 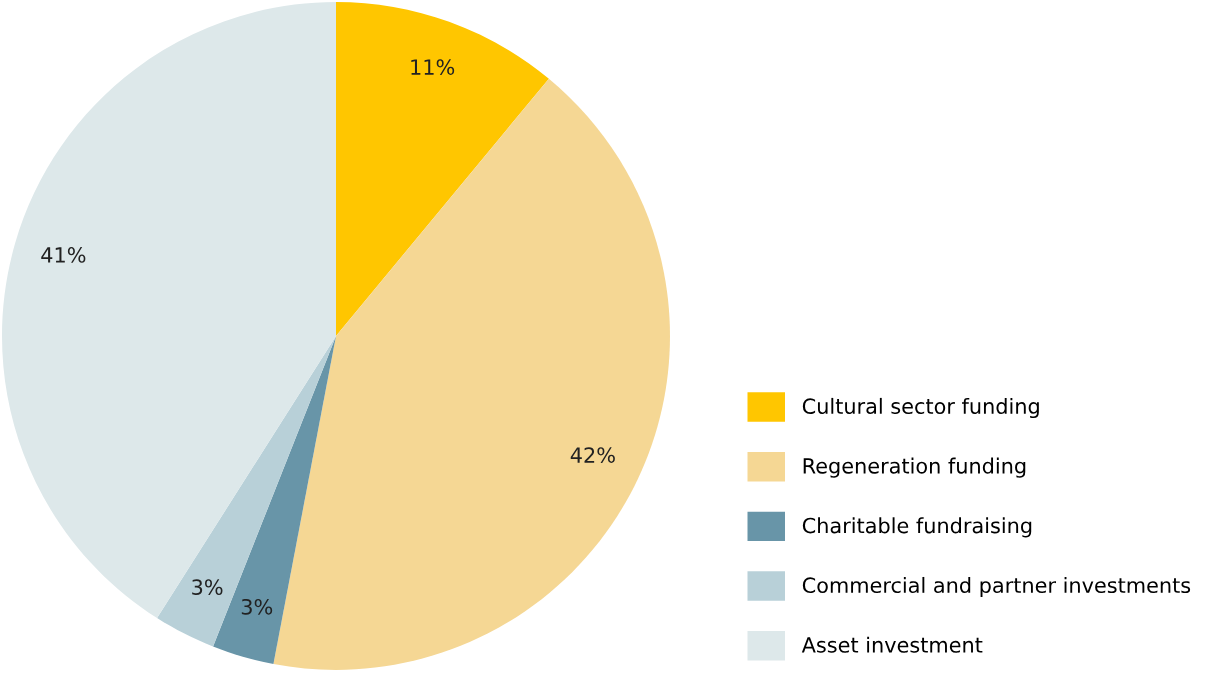 What do you see at coordinates (433, 67) in the screenshot?
I see `data-label: 11%` at bounding box center [433, 67].